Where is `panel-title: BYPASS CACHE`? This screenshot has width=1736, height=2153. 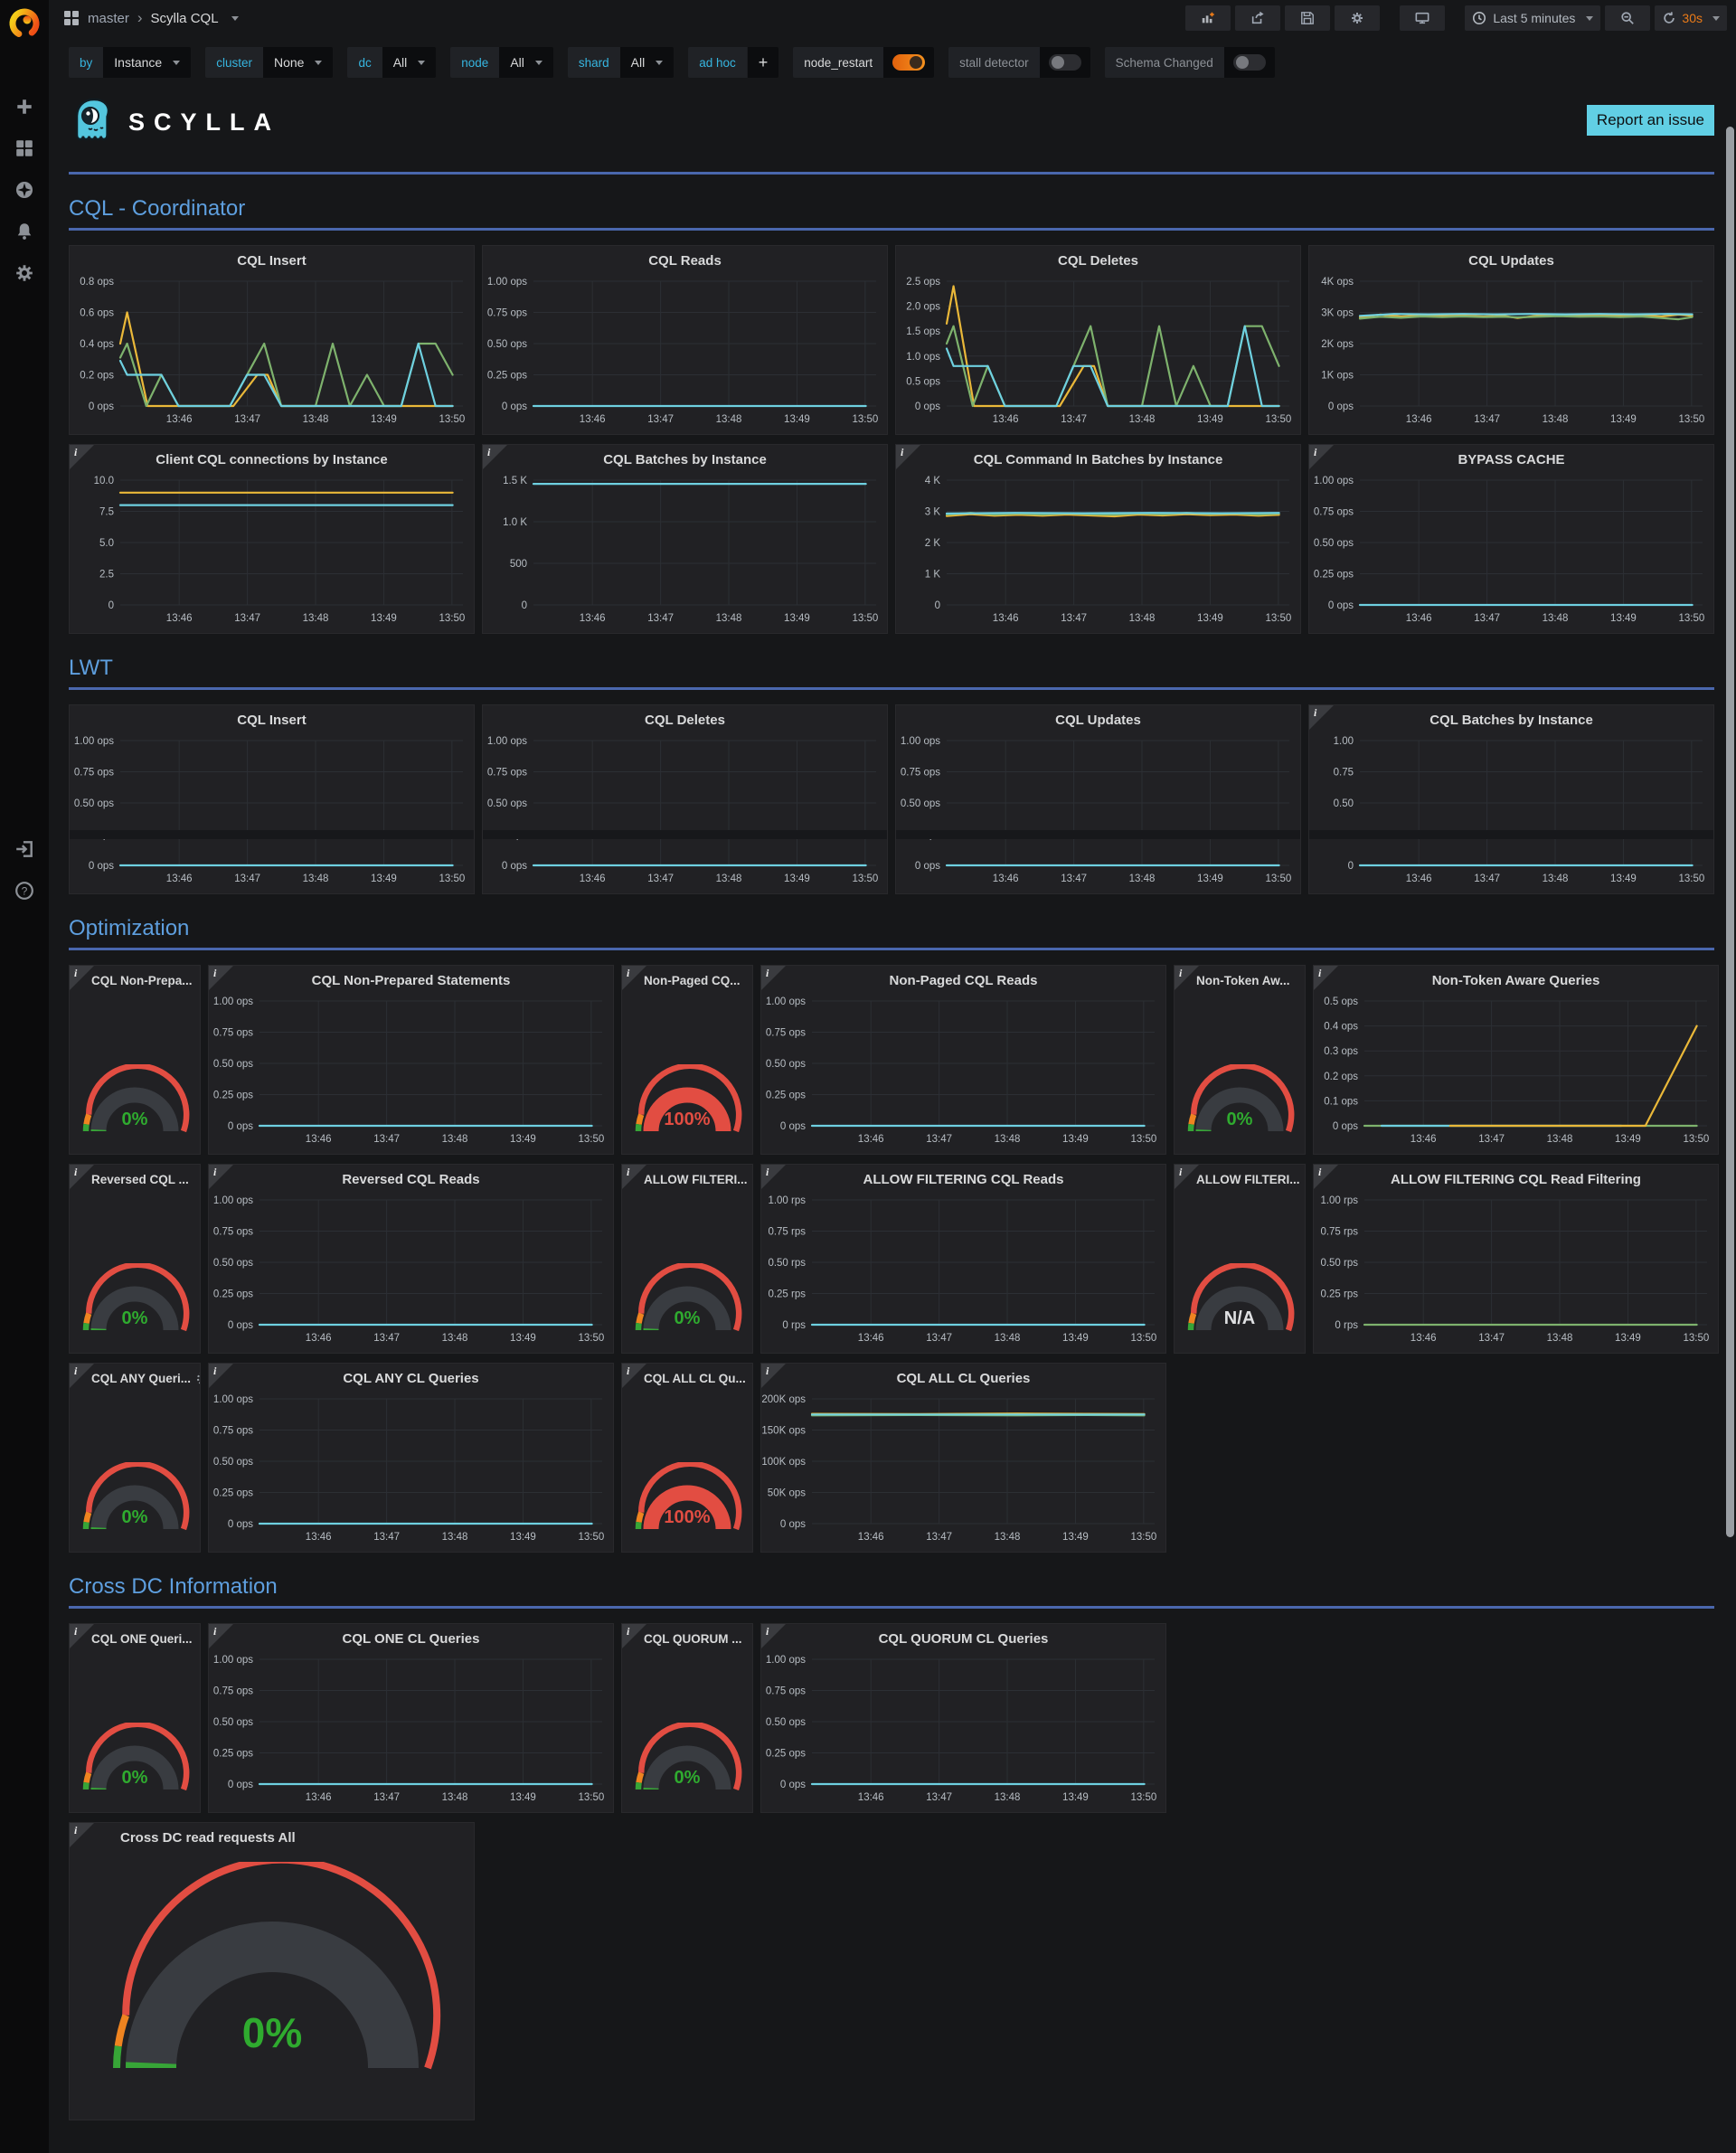
panel-title: BYPASS CACHE is located at coordinates (1512, 459).